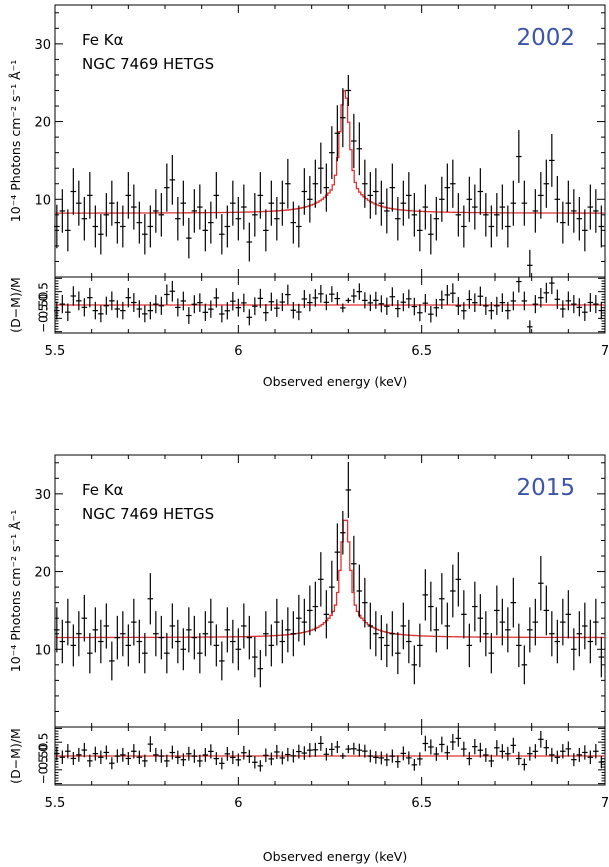 The image size is (609, 867). I want to click on residual-y-tick-label: 0.50, so click(44, 756).